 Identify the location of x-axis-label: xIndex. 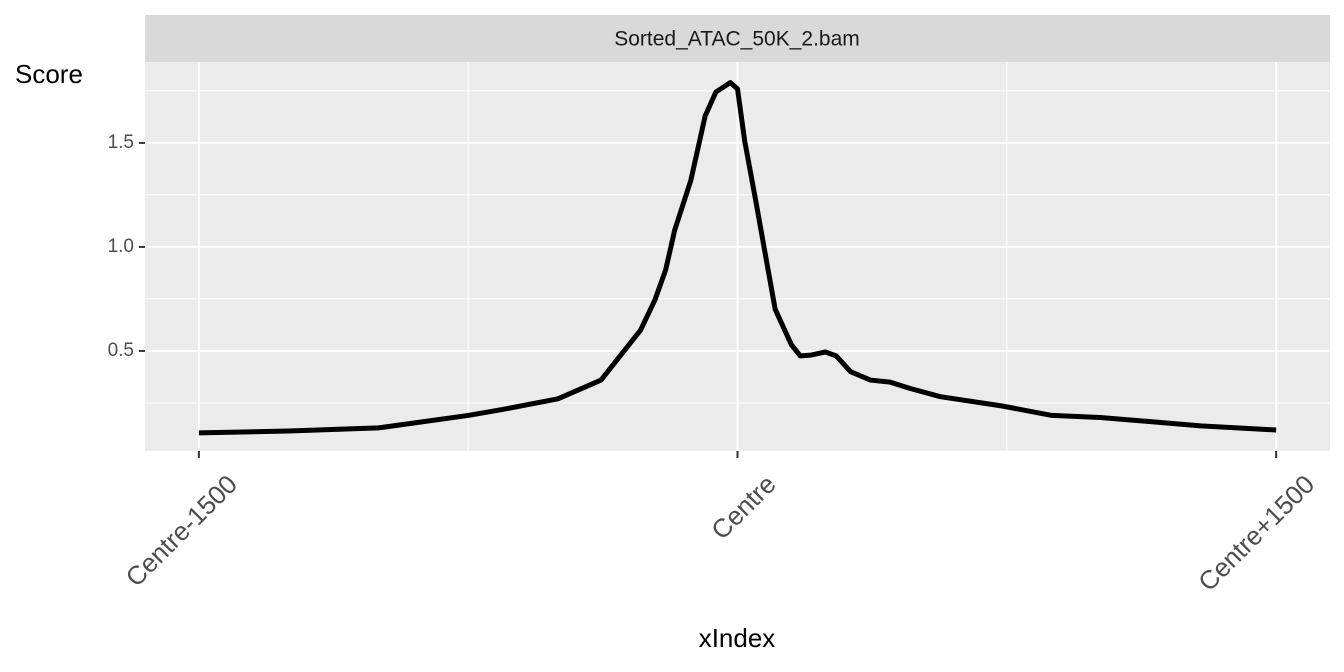
(737, 638).